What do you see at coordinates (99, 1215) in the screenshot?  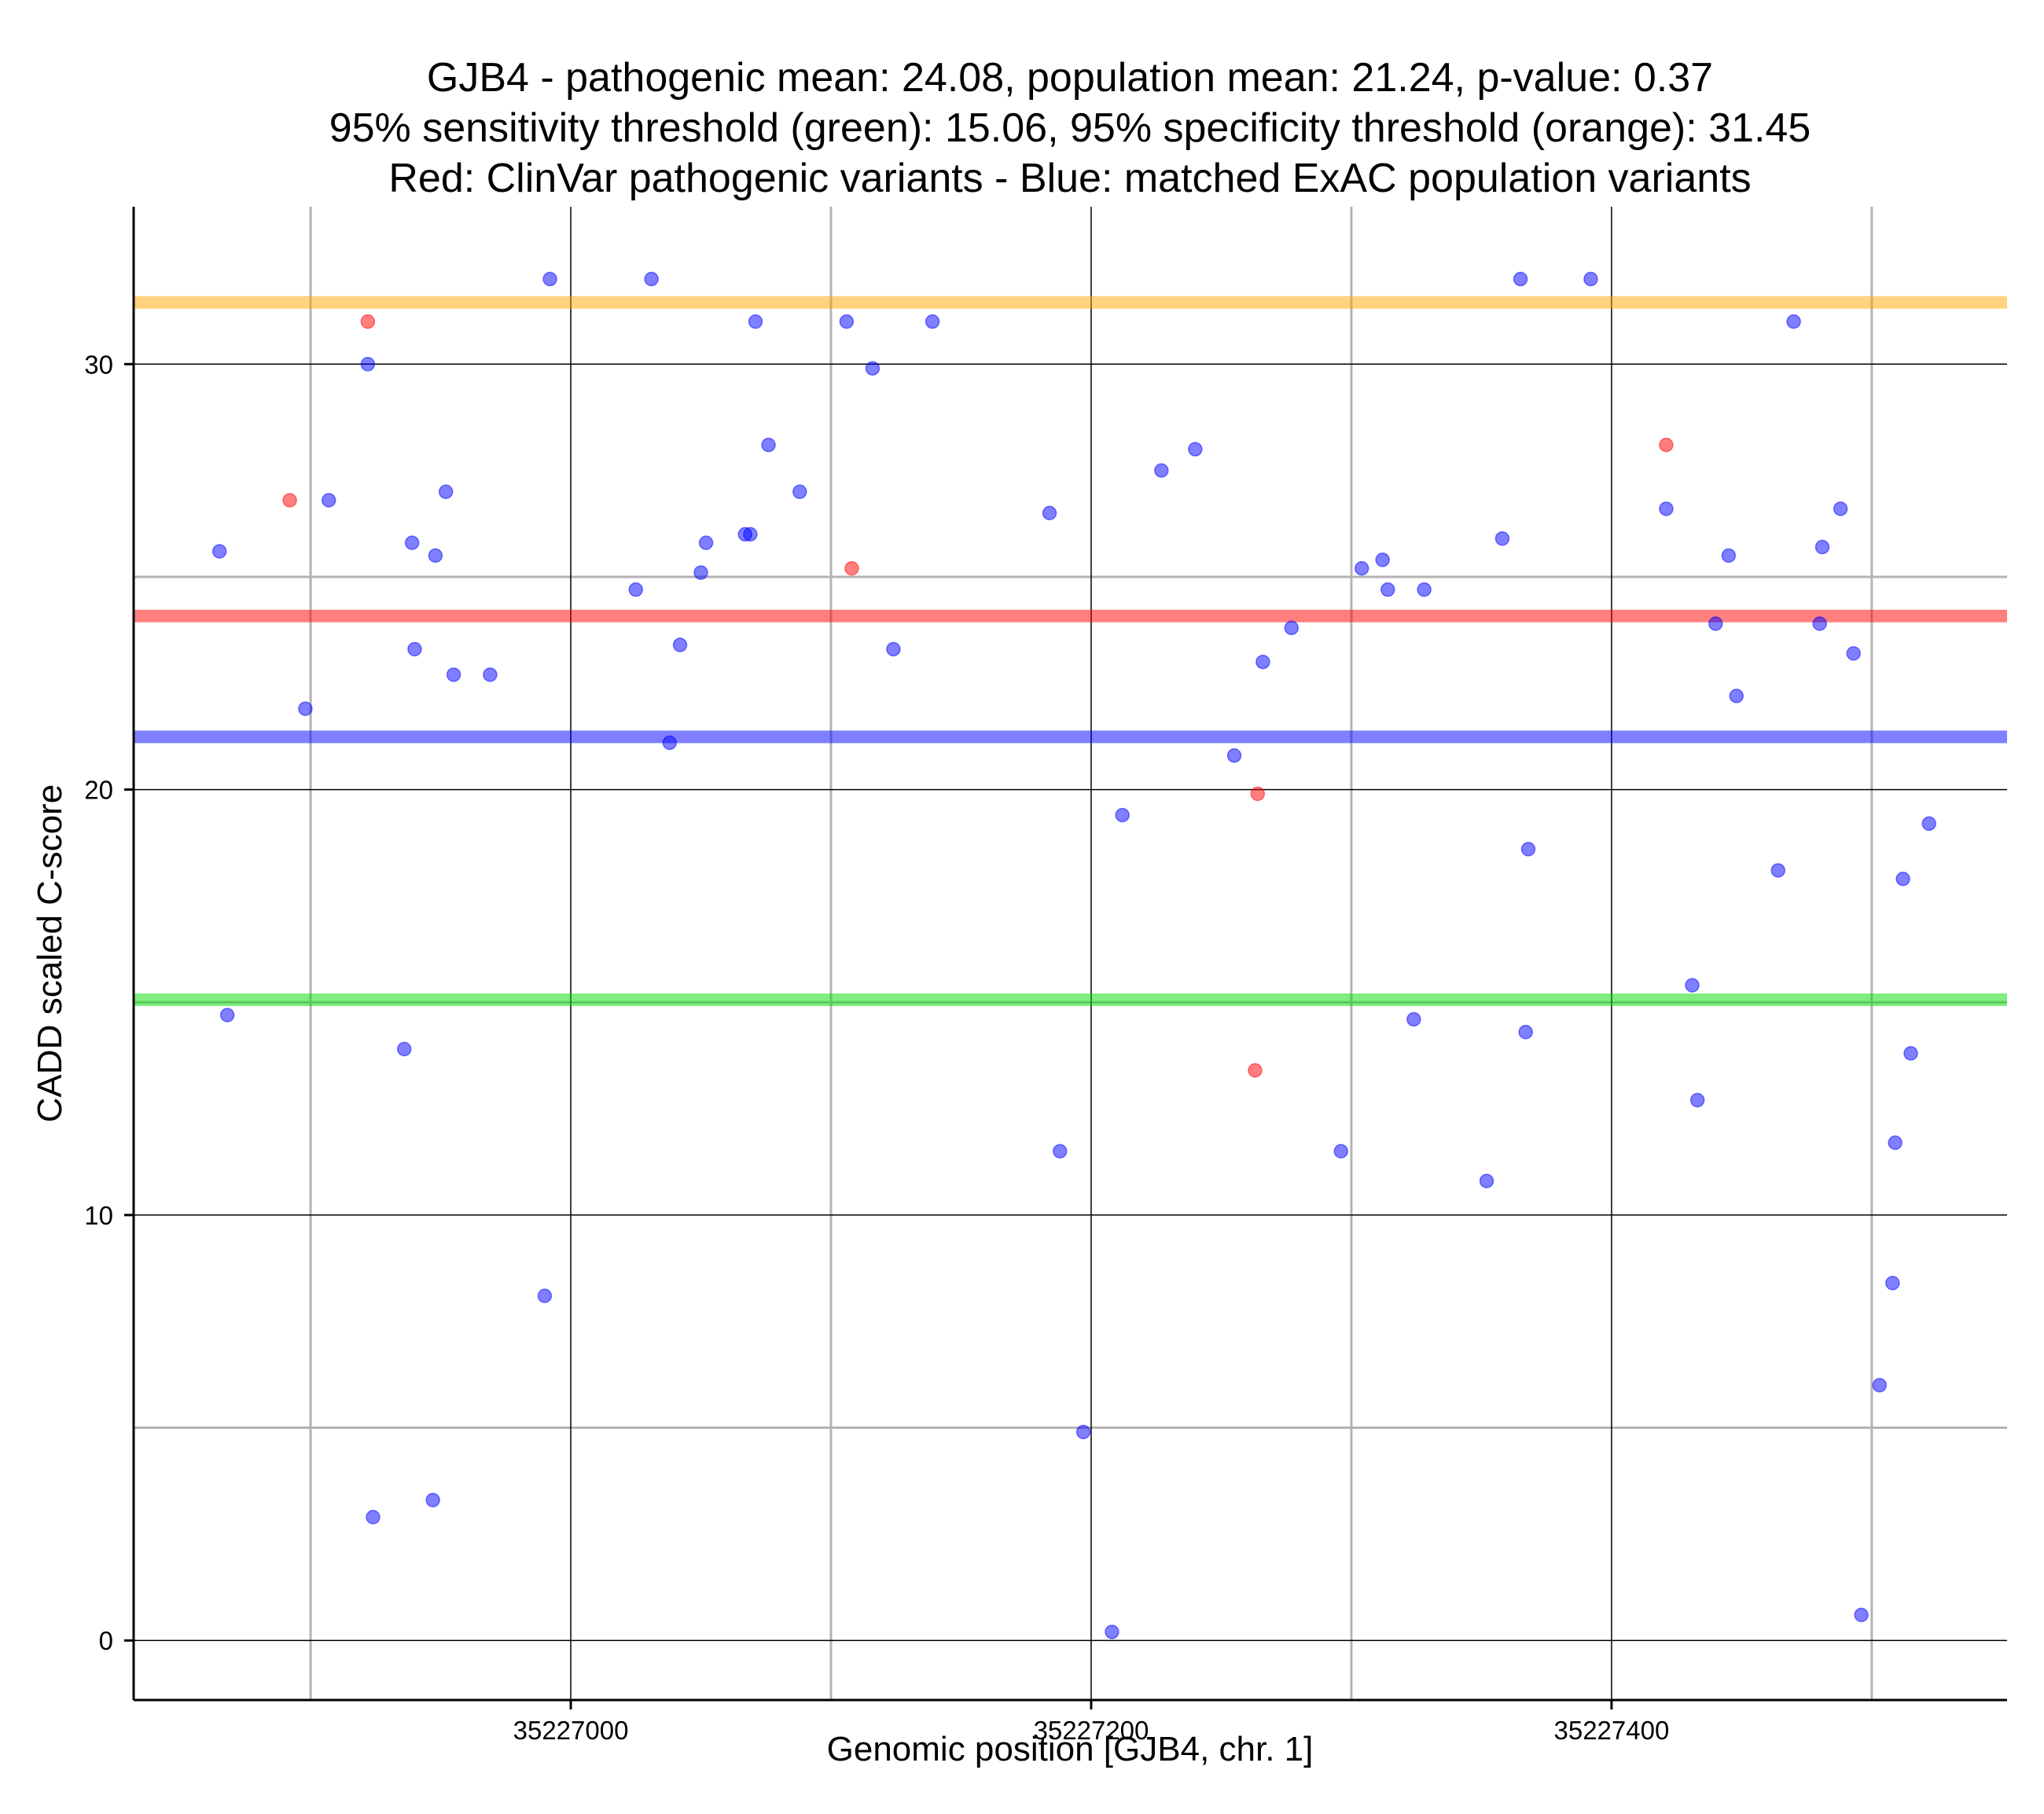 I see `y-tick-label: 10` at bounding box center [99, 1215].